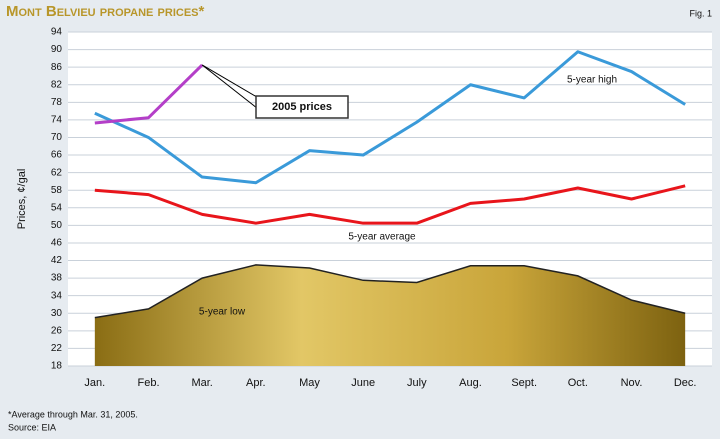 The width and height of the screenshot is (720, 439). What do you see at coordinates (57, 32) in the screenshot?
I see `y-tick-label: 94` at bounding box center [57, 32].